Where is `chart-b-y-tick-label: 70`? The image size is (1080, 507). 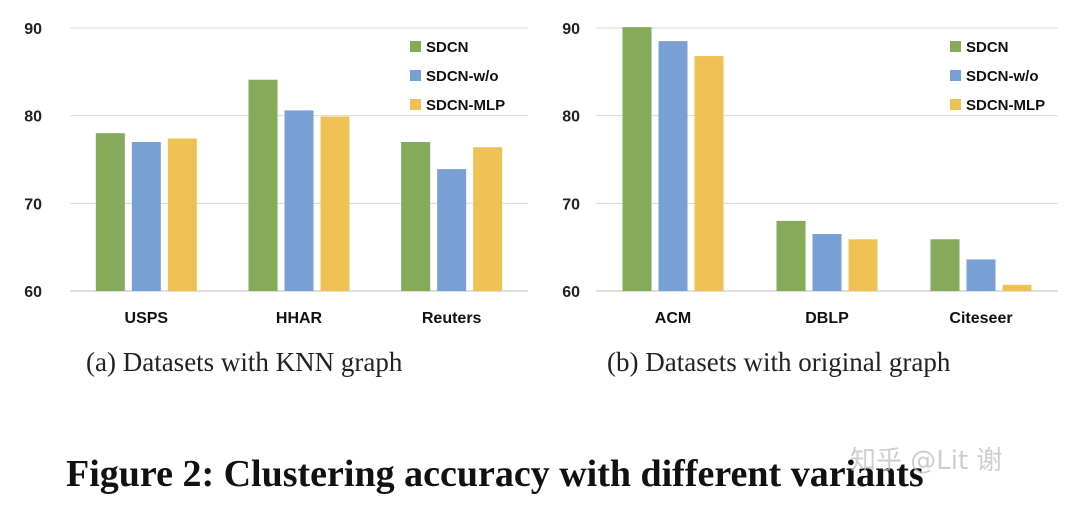
chart-b-y-tick-label: 70 is located at coordinates (571, 204).